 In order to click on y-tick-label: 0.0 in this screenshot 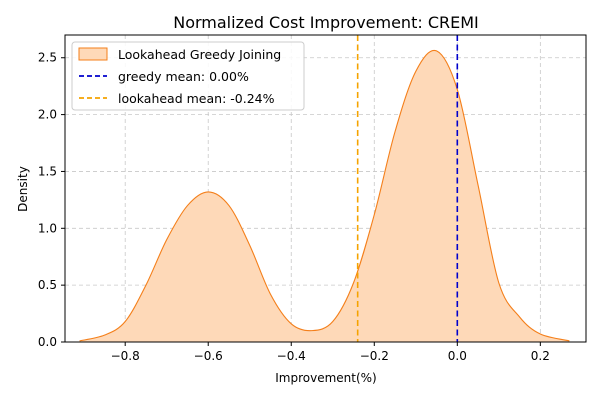, I will do `click(47, 342)`.